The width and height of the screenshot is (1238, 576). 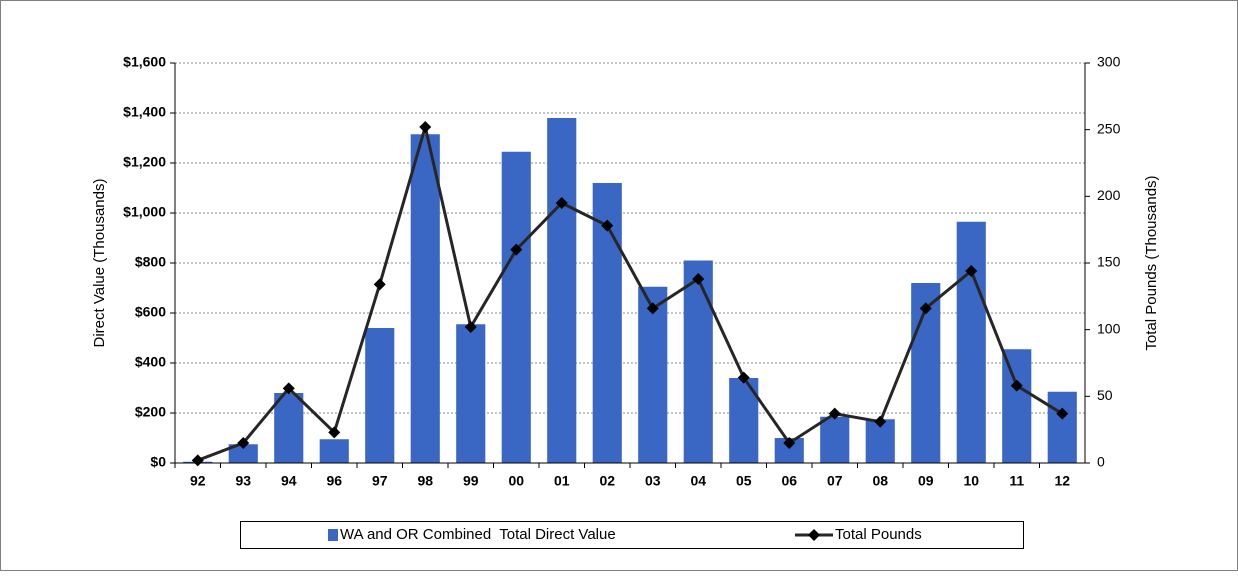 What do you see at coordinates (1151, 262) in the screenshot?
I see `y2-axis-title: Total Pounds (Thousands)` at bounding box center [1151, 262].